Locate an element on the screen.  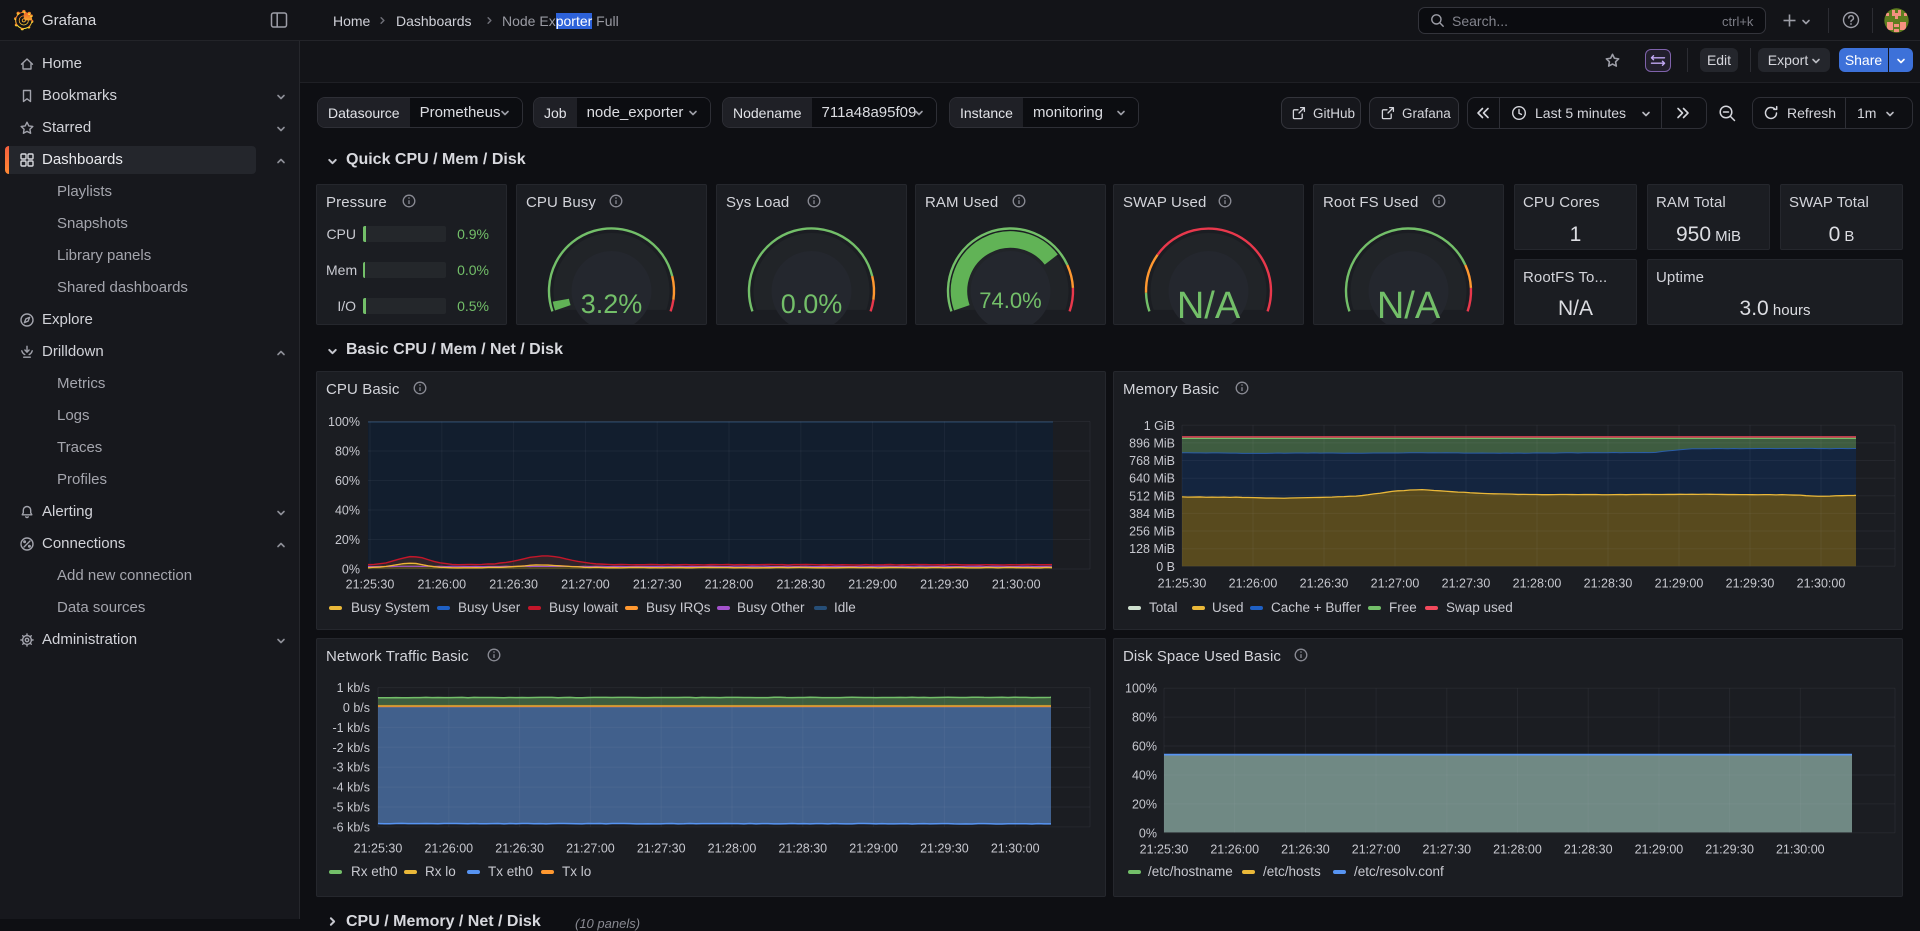
svg-text: -1 kb/s is located at coordinates (351, 728).